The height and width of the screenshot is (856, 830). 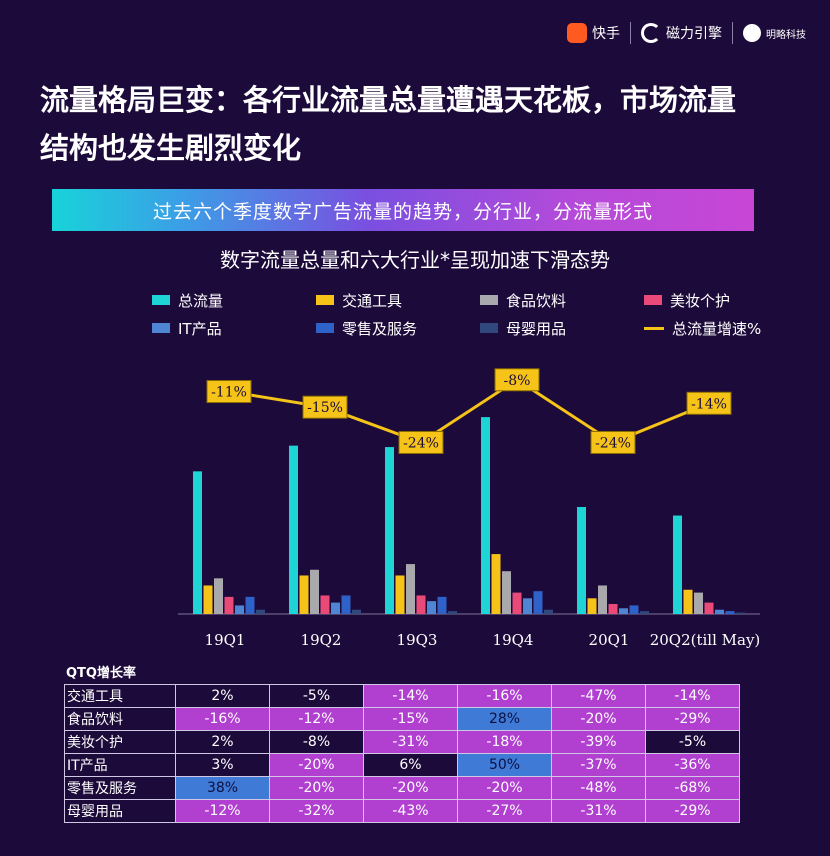 What do you see at coordinates (234, 328) in the screenshot?
I see `legend-item: IT产品` at bounding box center [234, 328].